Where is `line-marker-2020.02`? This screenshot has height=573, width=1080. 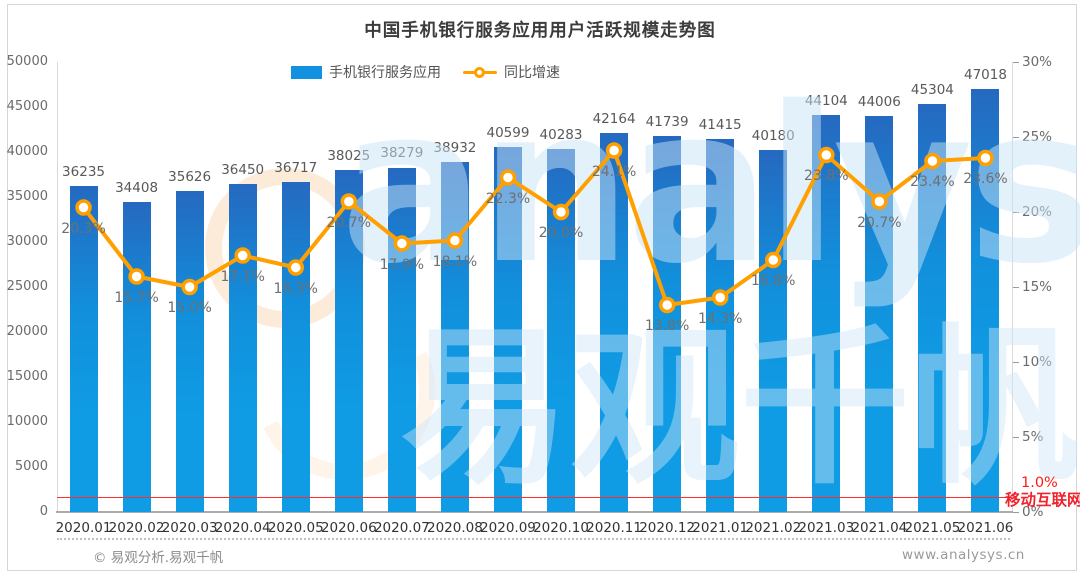 line-marker-2020.02 is located at coordinates (136, 276).